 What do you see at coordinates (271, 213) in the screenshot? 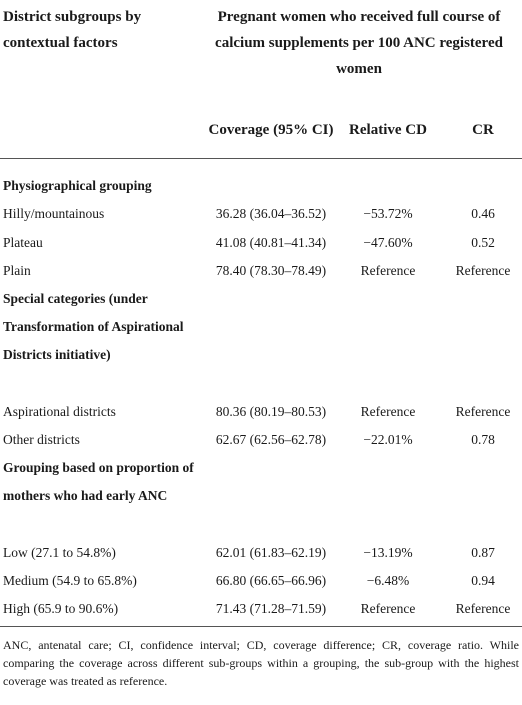
I see `row-coverage: 36.28 (36.04–36.52)` at bounding box center [271, 213].